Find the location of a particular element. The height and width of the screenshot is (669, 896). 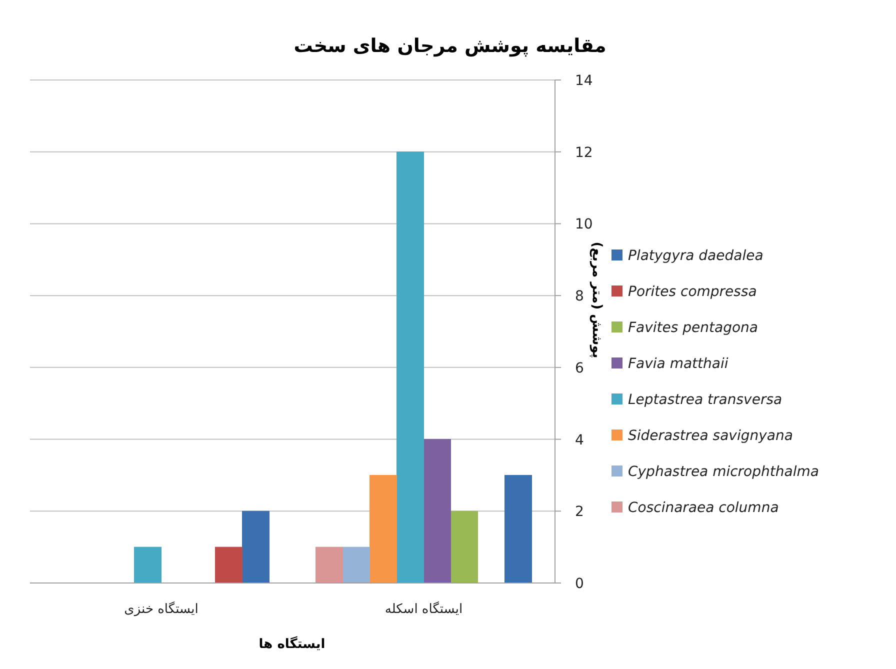

y-tick-label: 8 is located at coordinates (579, 296).